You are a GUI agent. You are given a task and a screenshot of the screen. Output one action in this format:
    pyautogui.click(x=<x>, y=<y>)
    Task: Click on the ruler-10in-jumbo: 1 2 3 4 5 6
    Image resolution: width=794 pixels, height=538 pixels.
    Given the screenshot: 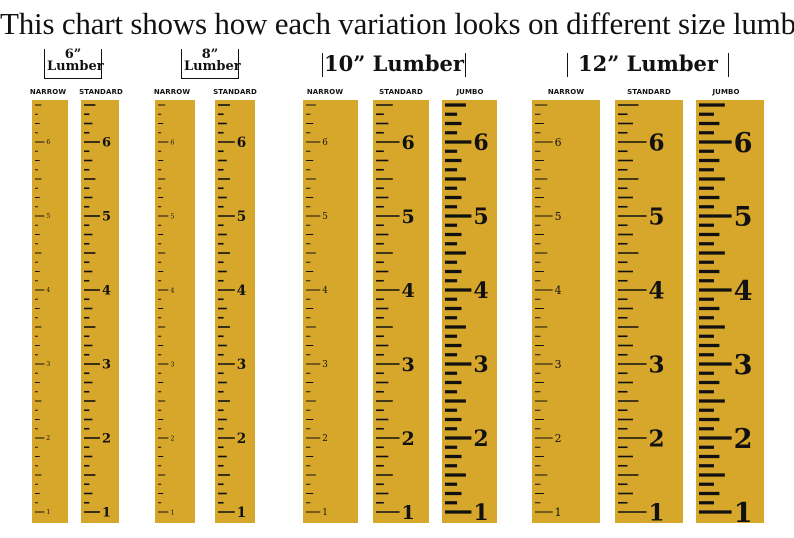 What is the action you would take?
    pyautogui.click(x=469, y=311)
    